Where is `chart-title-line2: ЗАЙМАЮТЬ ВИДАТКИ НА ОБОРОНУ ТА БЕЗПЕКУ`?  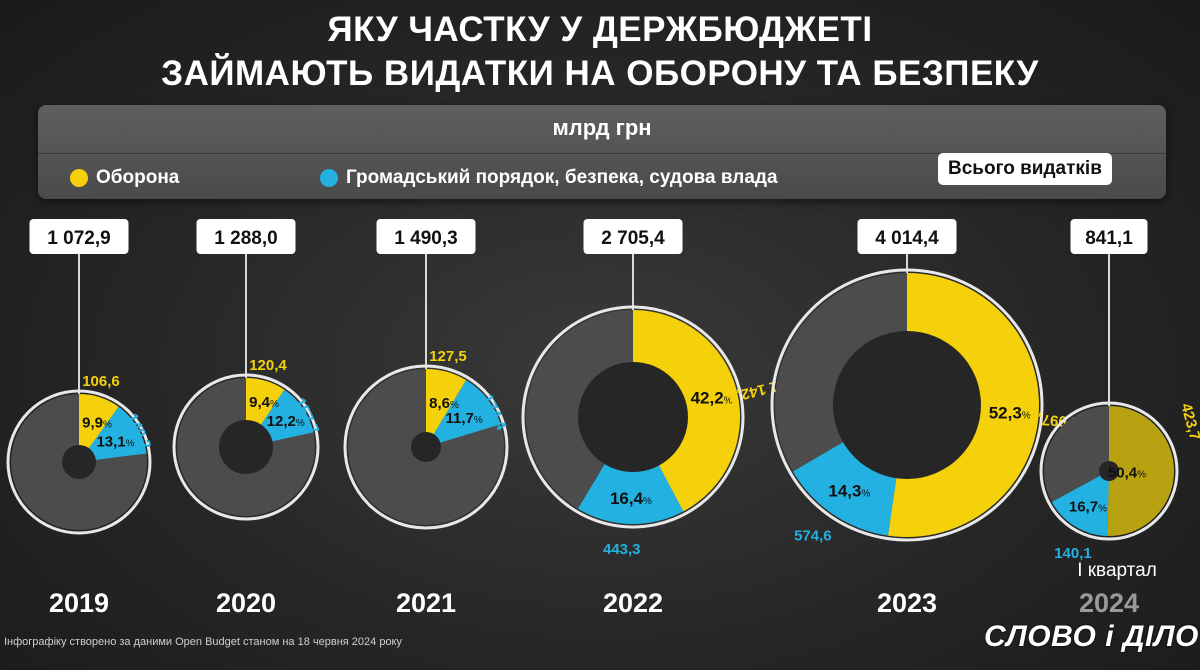
chart-title-line2: ЗАЙМАЮТЬ ВИДАТКИ НА ОБОРОНУ ТА БЕЗПЕКУ is located at coordinates (600, 73).